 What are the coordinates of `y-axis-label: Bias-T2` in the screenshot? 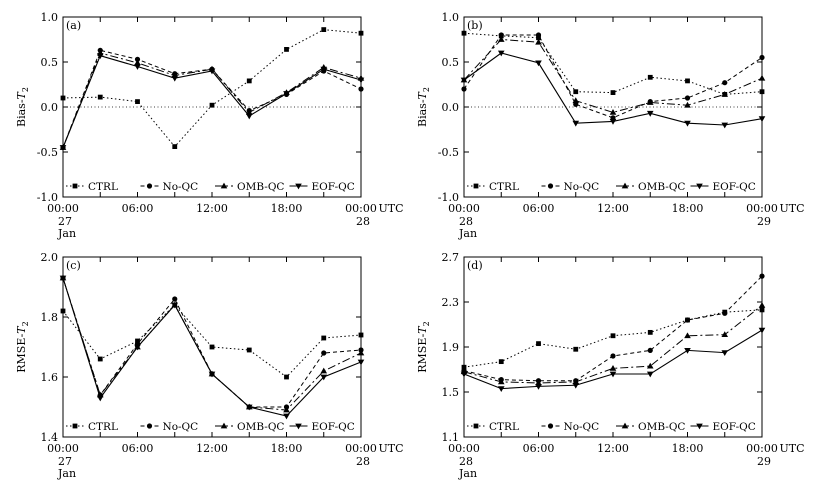 It's located at (423, 107).